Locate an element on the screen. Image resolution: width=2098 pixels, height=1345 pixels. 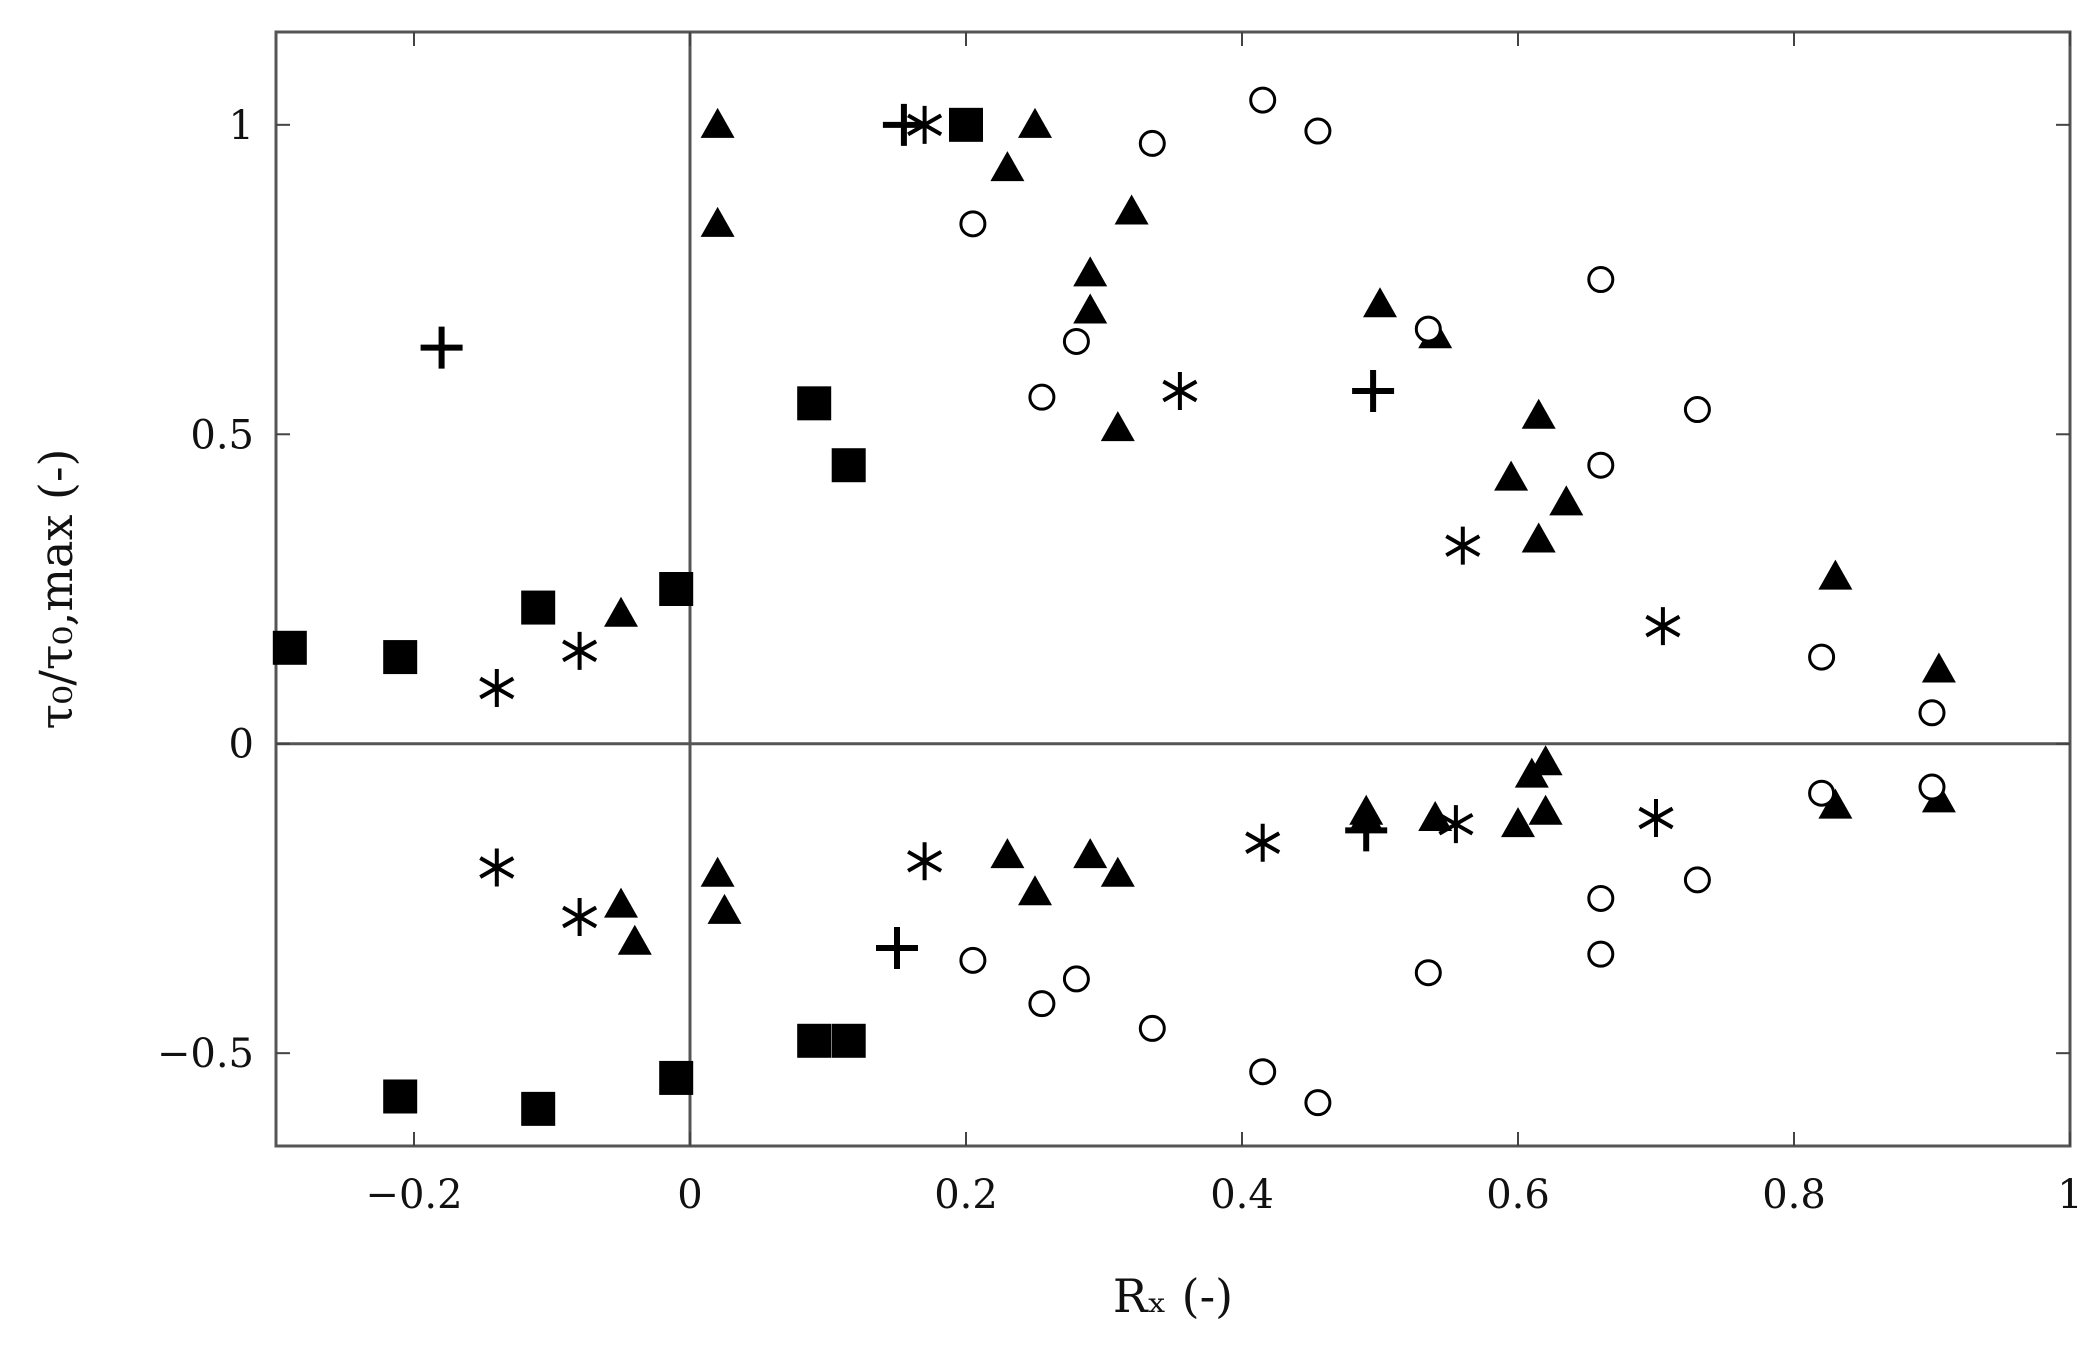
x-tick-label: 0.4 is located at coordinates (1242, 1195).